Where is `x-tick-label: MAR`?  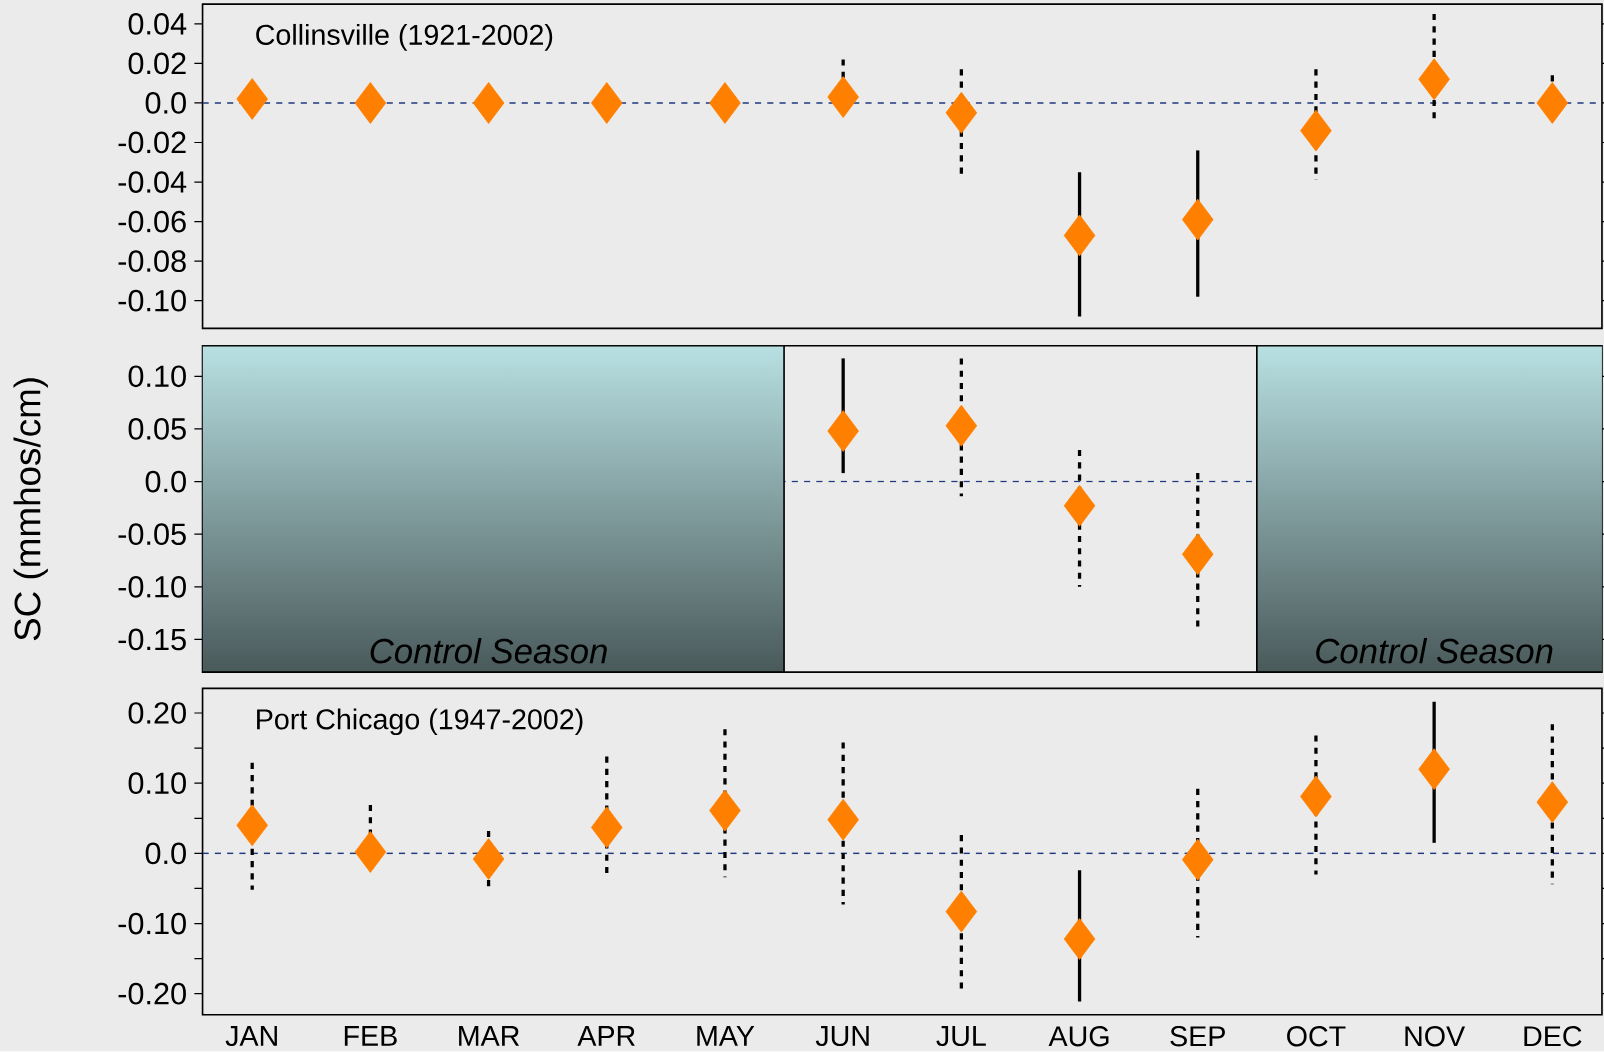 x-tick-label: MAR is located at coordinates (489, 1036).